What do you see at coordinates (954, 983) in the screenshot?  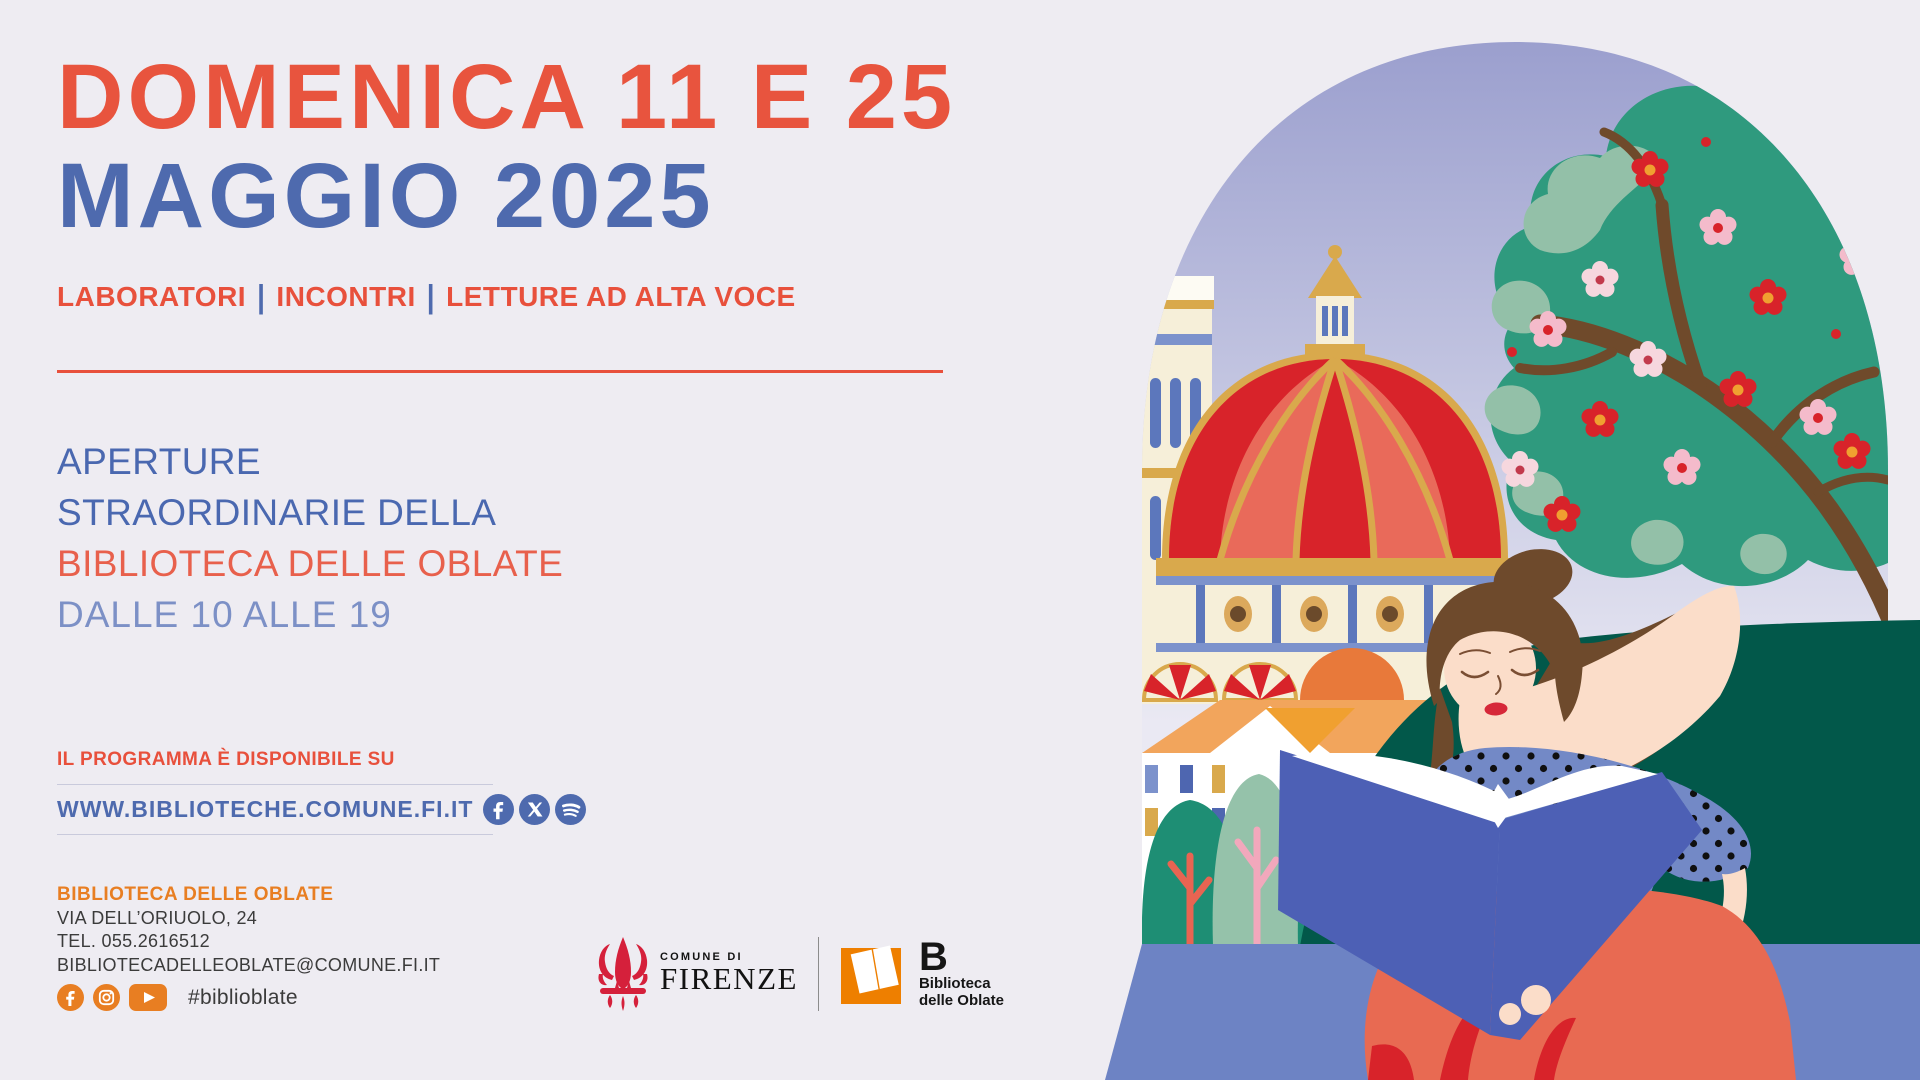 I see `oblate-line-1: Biblioteca` at bounding box center [954, 983].